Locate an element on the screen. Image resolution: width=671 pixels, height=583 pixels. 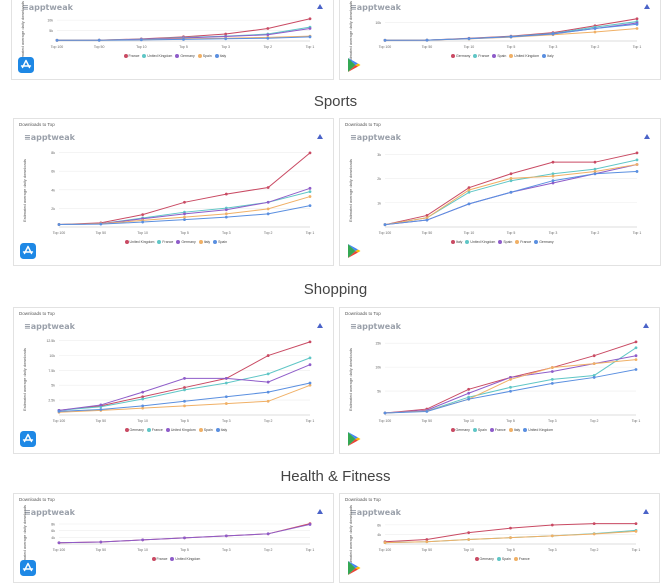
x-tick-label: Top 1 is located at coordinates (310, 421).